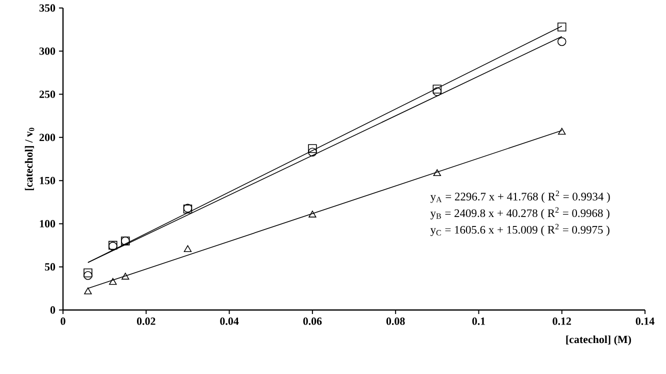 The height and width of the screenshot is (374, 666). I want to click on y-tick-label: 200, so click(48, 138).